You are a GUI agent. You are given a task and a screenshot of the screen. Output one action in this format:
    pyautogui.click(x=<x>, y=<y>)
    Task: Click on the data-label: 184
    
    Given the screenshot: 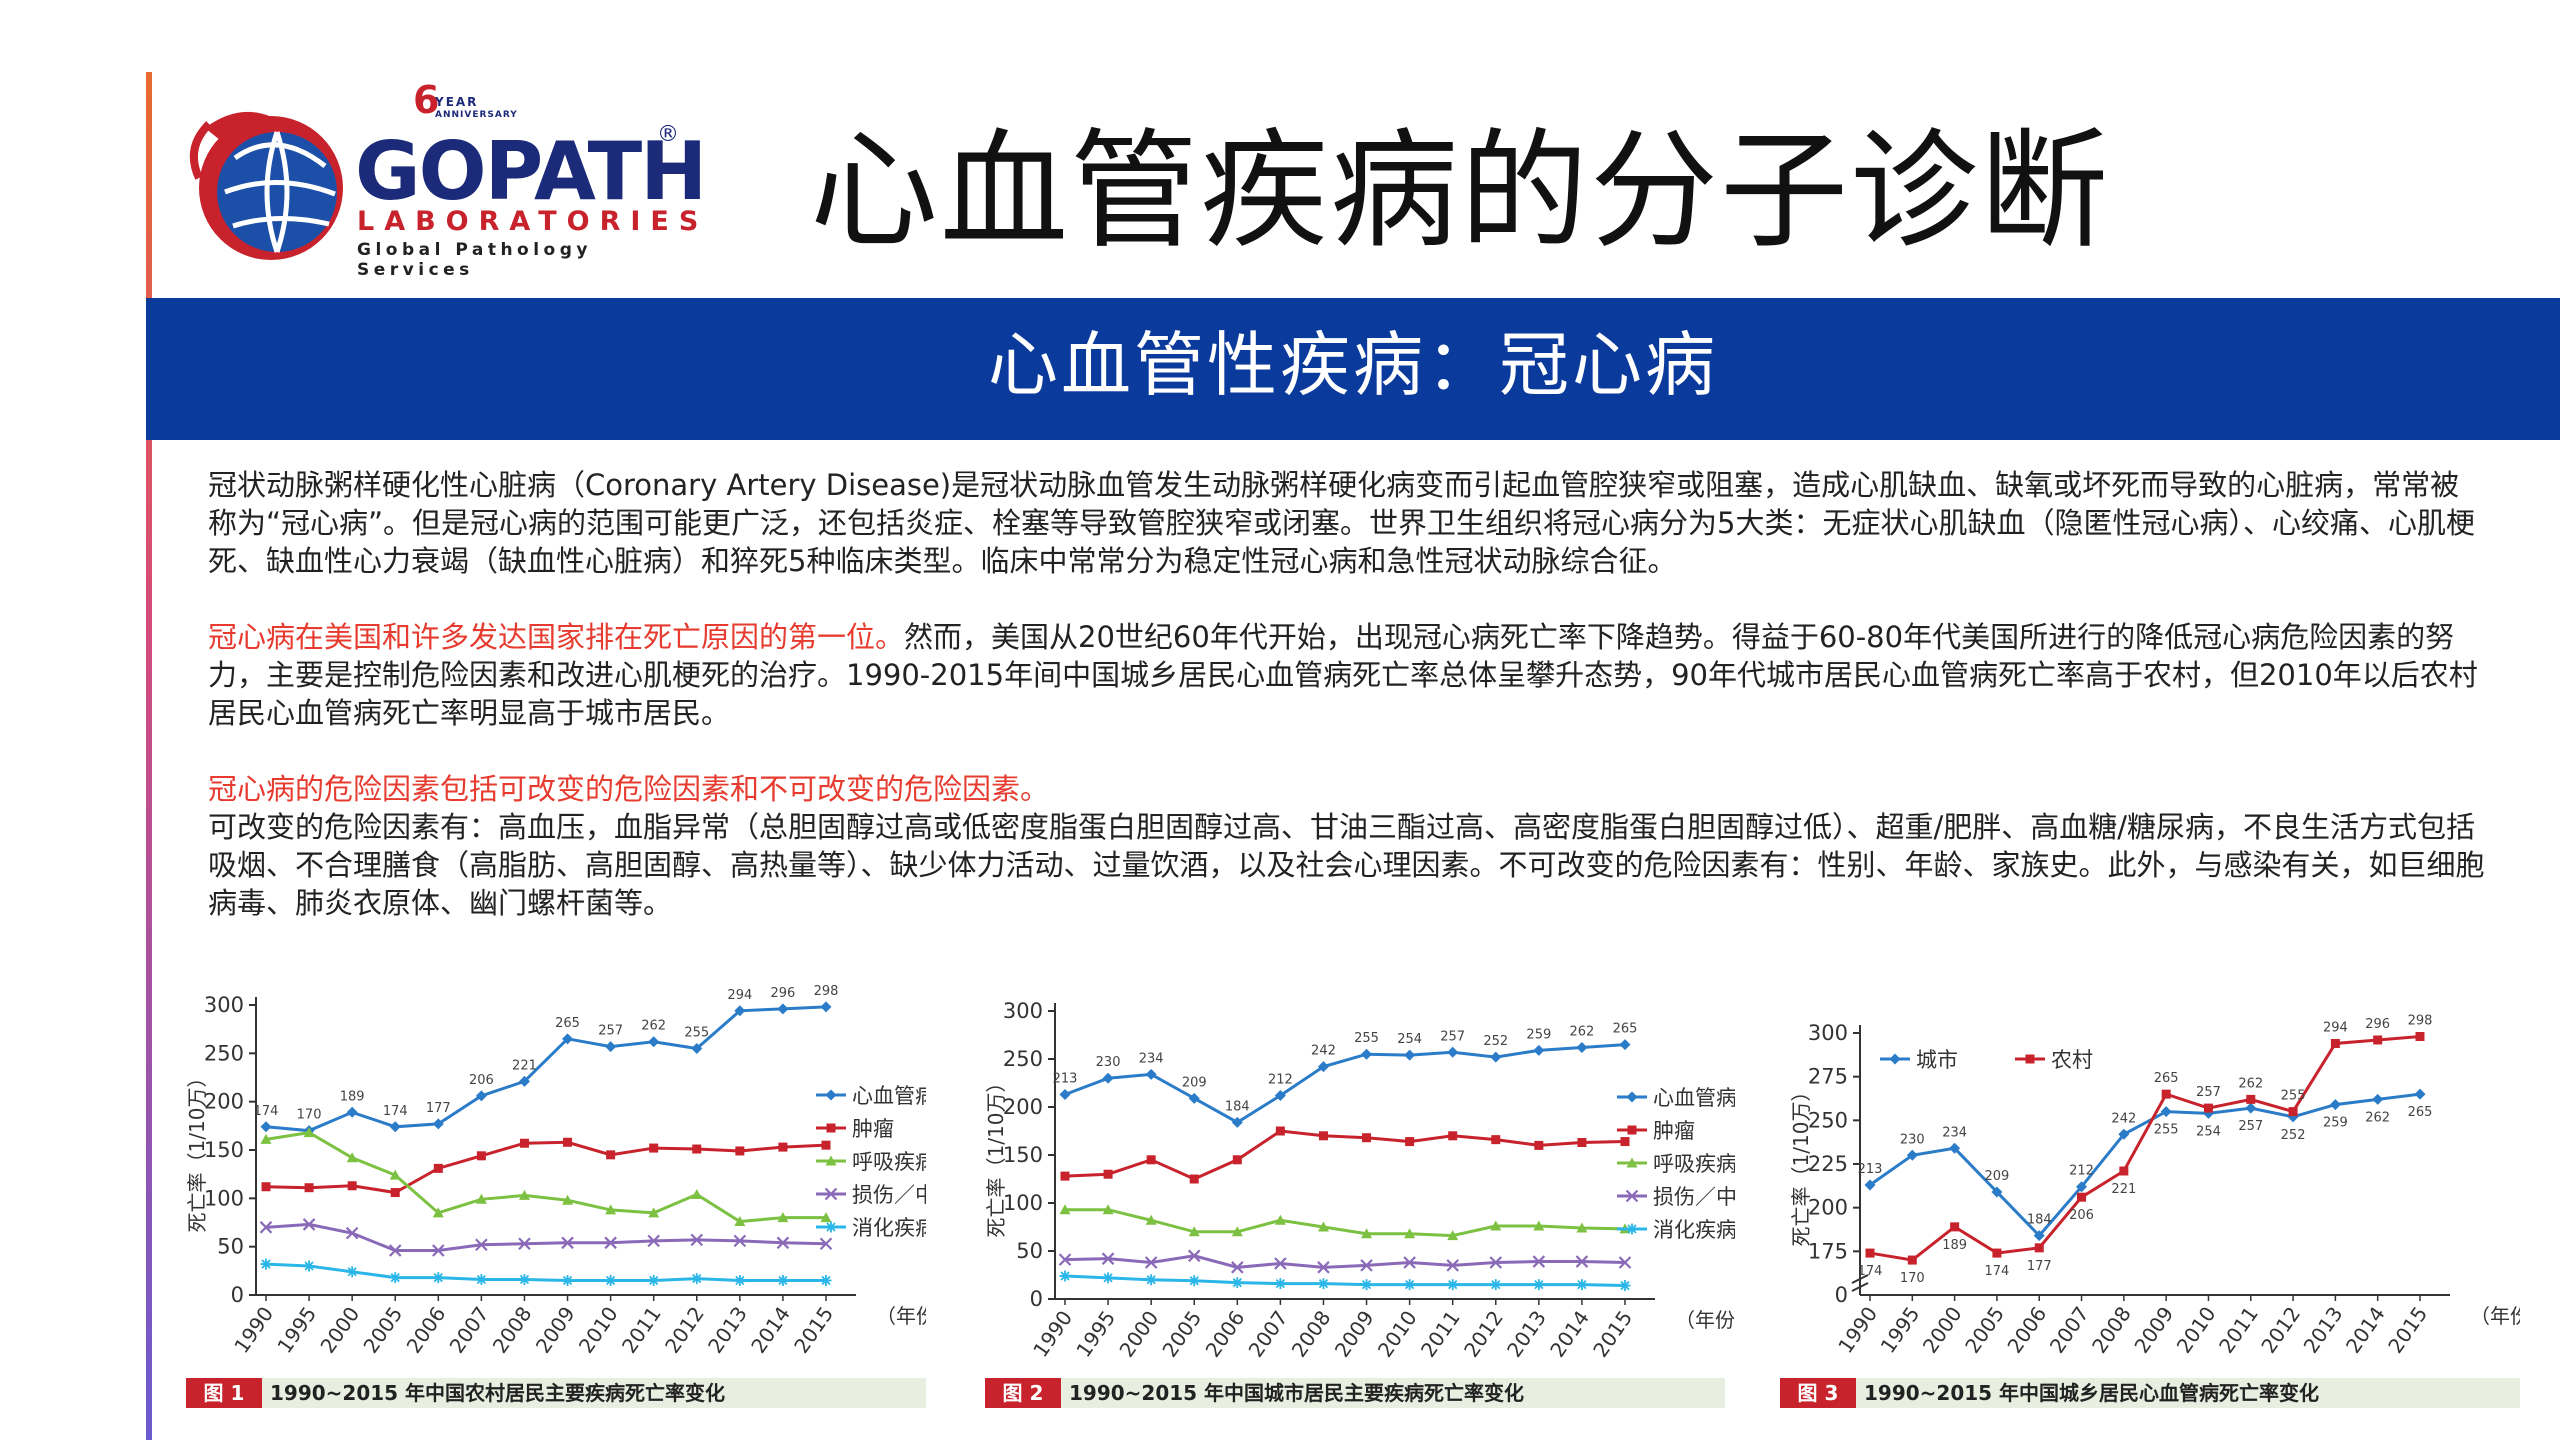 What is the action you would take?
    pyautogui.click(x=2039, y=1220)
    